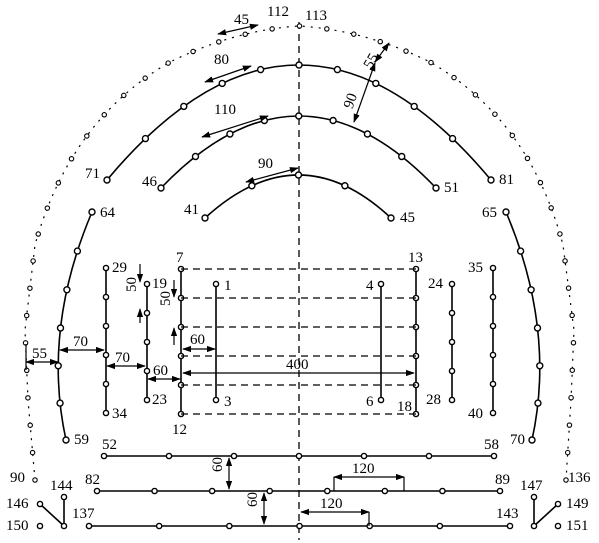  I want to click on corner-legs, so click(299, 511).